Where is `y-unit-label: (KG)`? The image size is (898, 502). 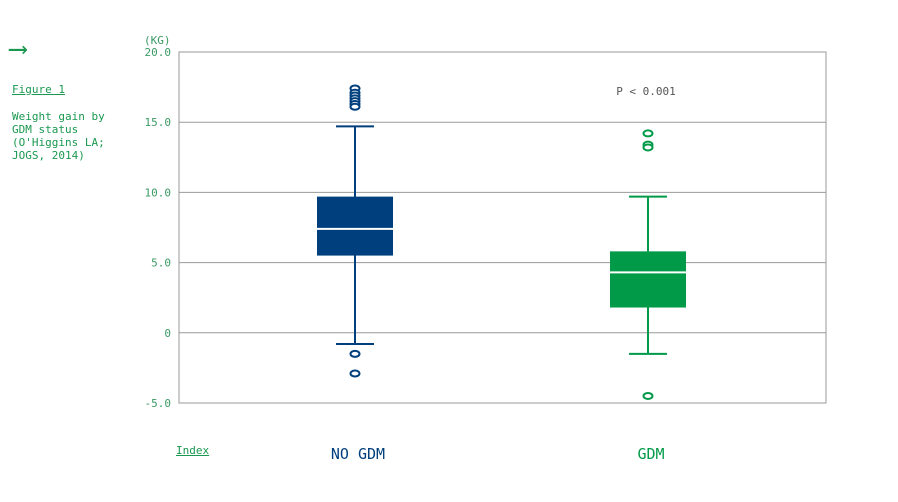 y-unit-label: (KG) is located at coordinates (157, 40).